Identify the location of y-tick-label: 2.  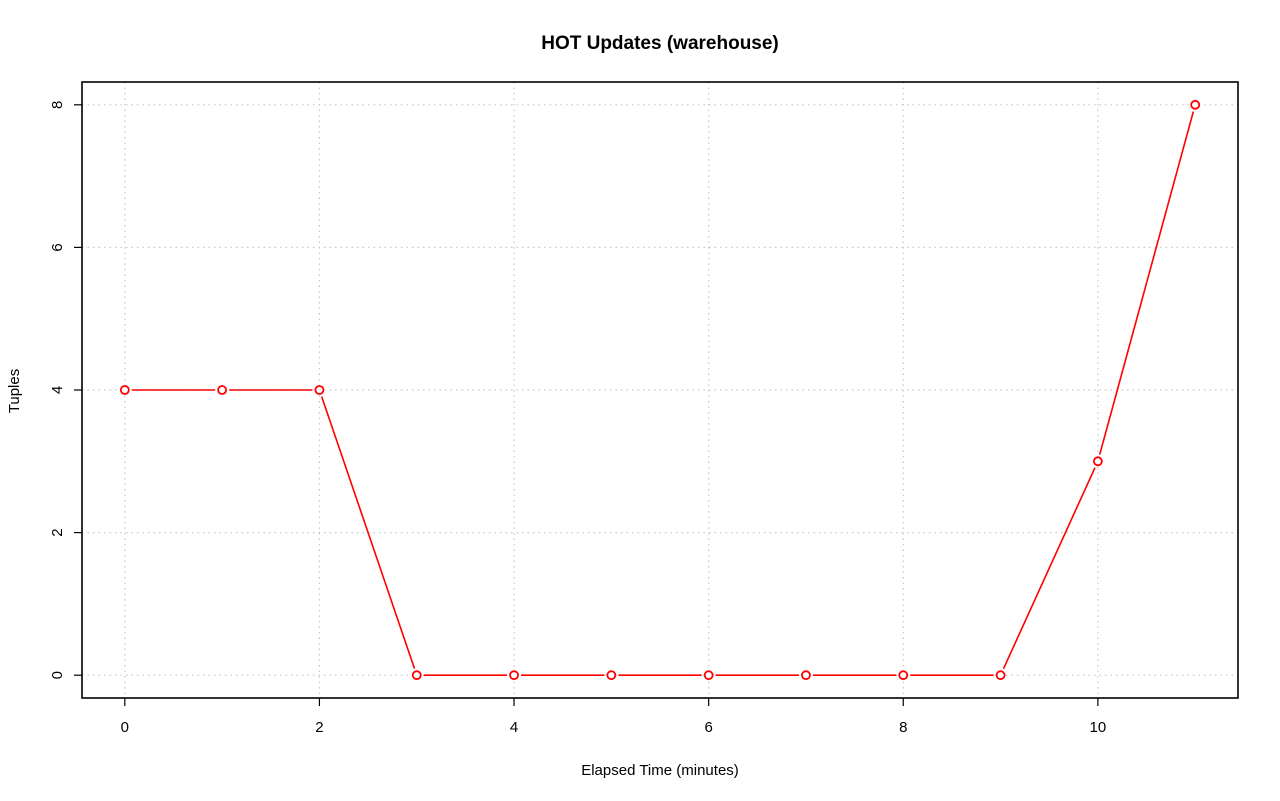
(57, 532).